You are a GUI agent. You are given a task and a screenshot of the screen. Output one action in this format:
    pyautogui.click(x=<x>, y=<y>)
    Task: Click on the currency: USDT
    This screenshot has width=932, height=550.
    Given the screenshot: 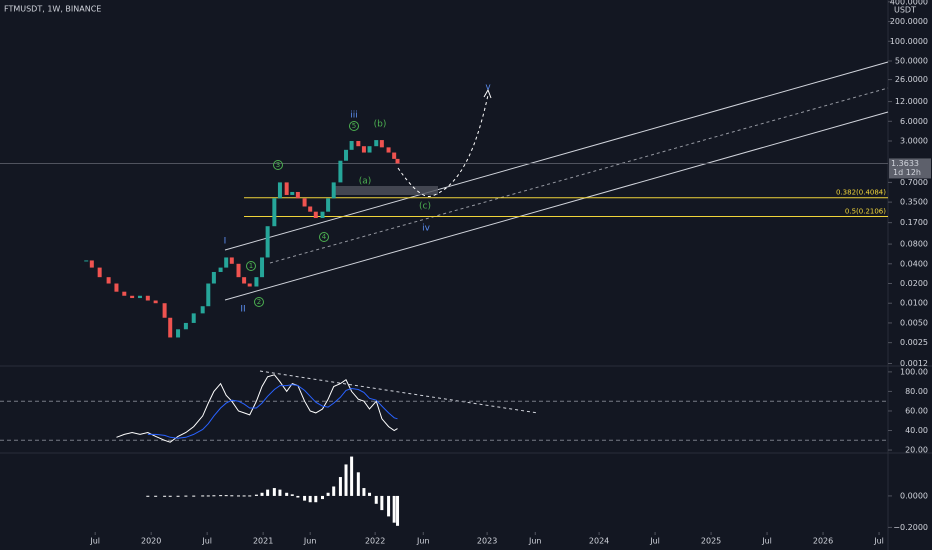 What is the action you would take?
    pyautogui.click(x=905, y=10)
    